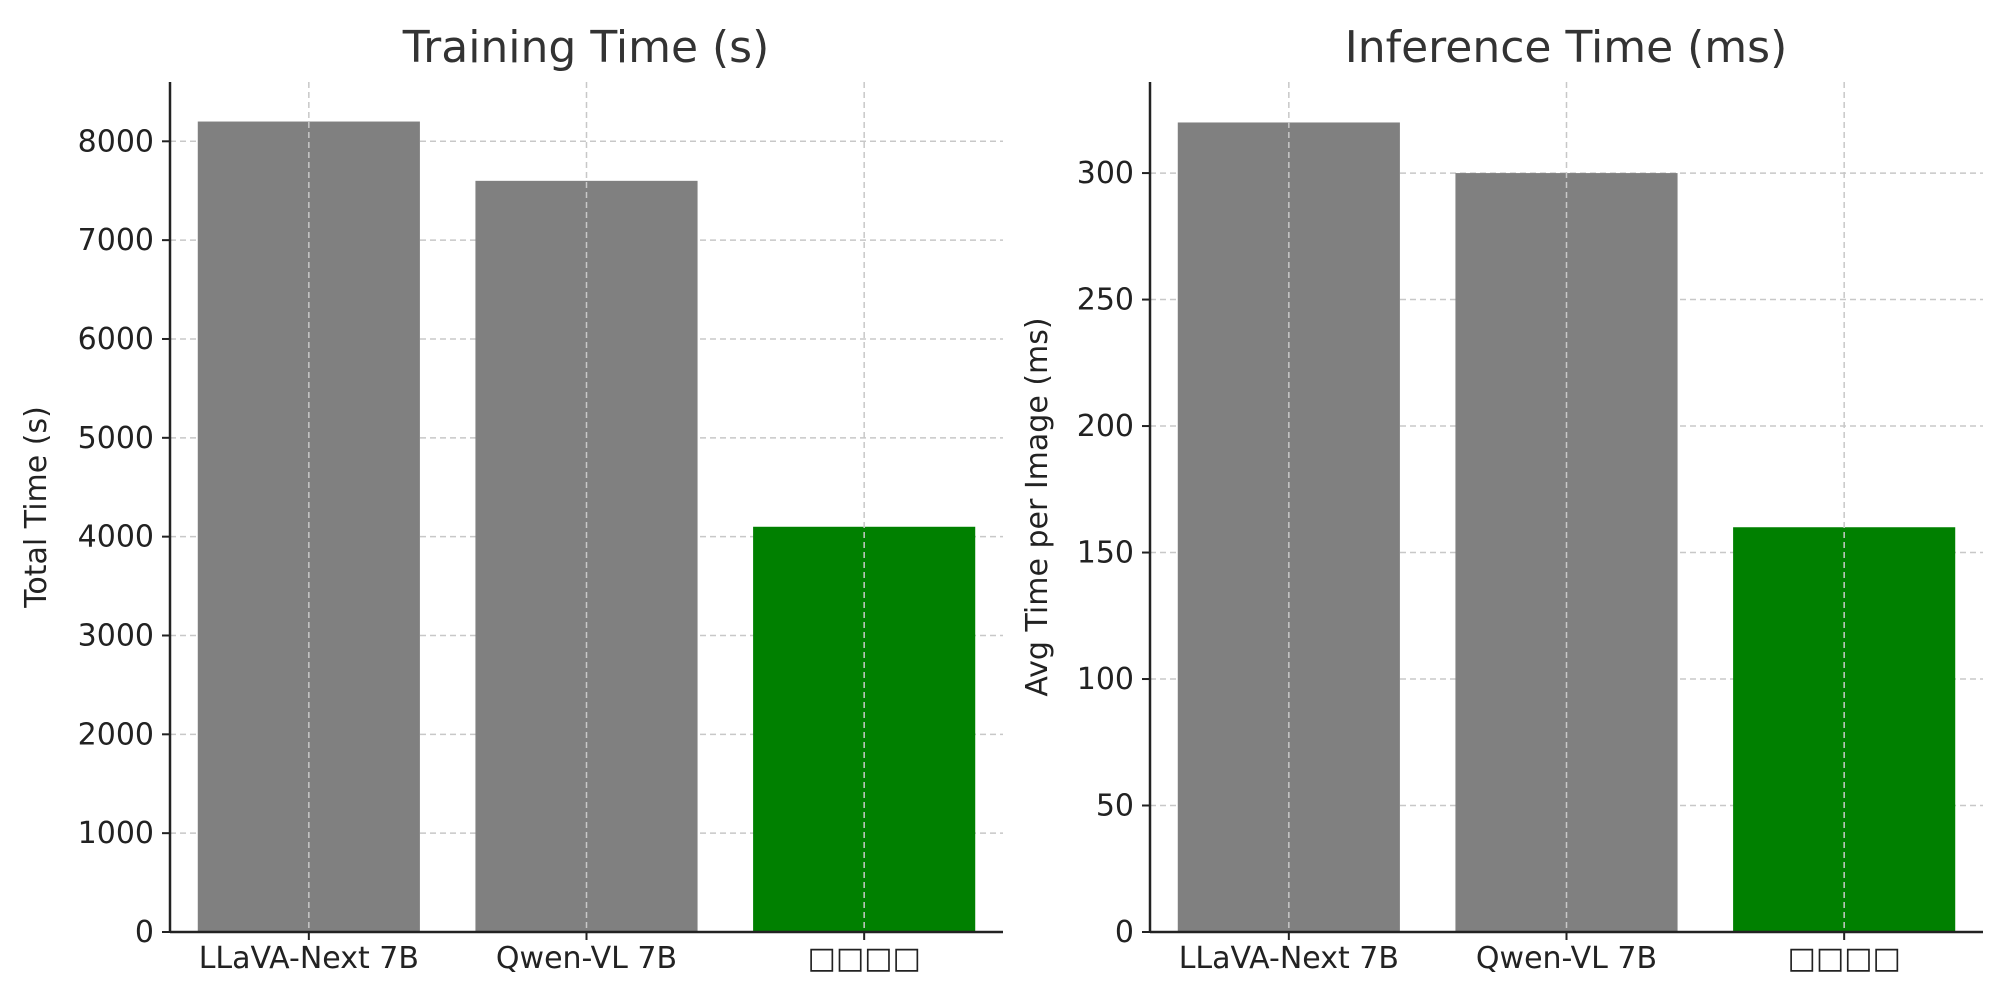  What do you see at coordinates (1037, 506) in the screenshot?
I see `inference-y-axis-label: Avg Time per Image (ms)` at bounding box center [1037, 506].